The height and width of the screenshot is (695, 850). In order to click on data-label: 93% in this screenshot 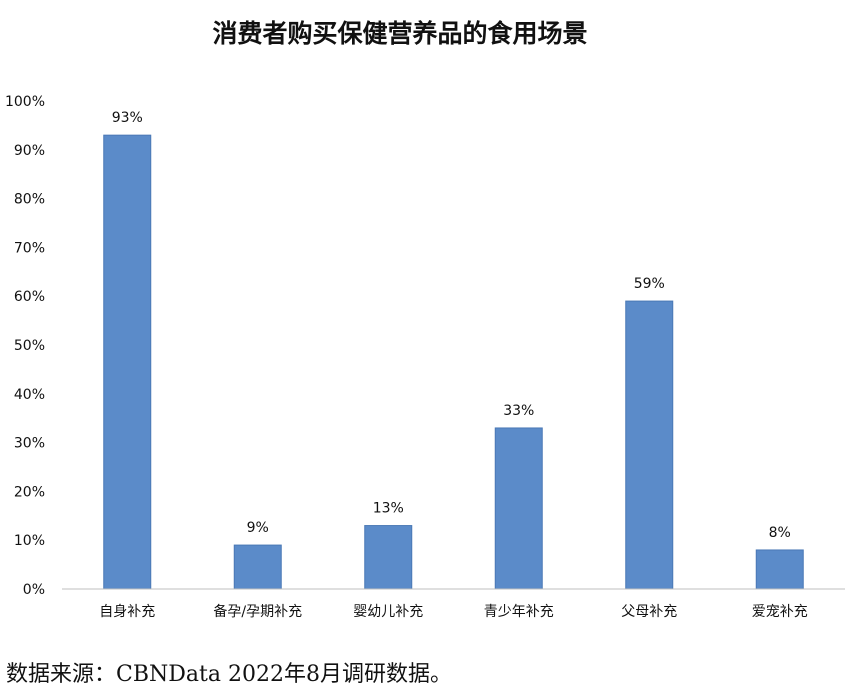, I will do `click(127, 118)`.